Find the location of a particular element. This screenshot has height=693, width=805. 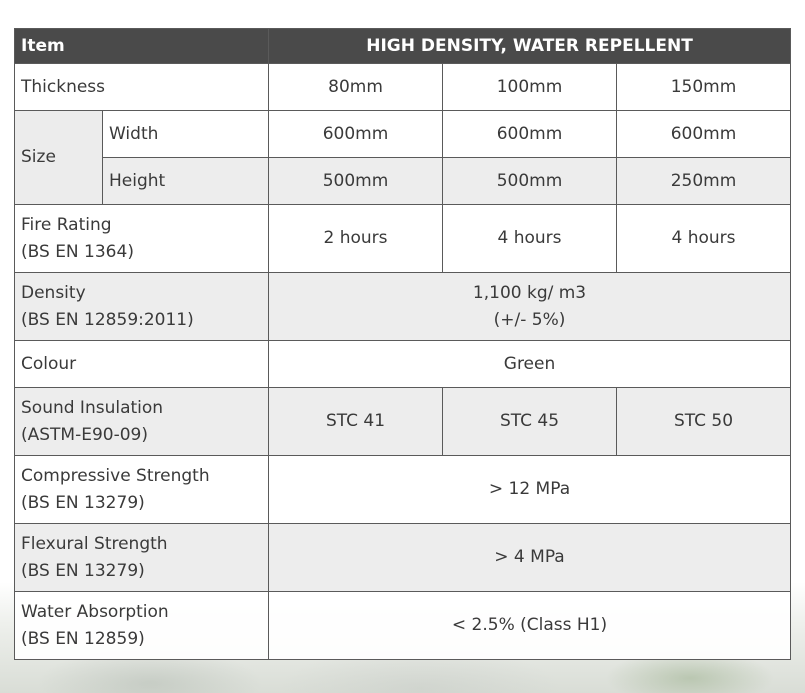

width-value-2: 600mm is located at coordinates (530, 134).